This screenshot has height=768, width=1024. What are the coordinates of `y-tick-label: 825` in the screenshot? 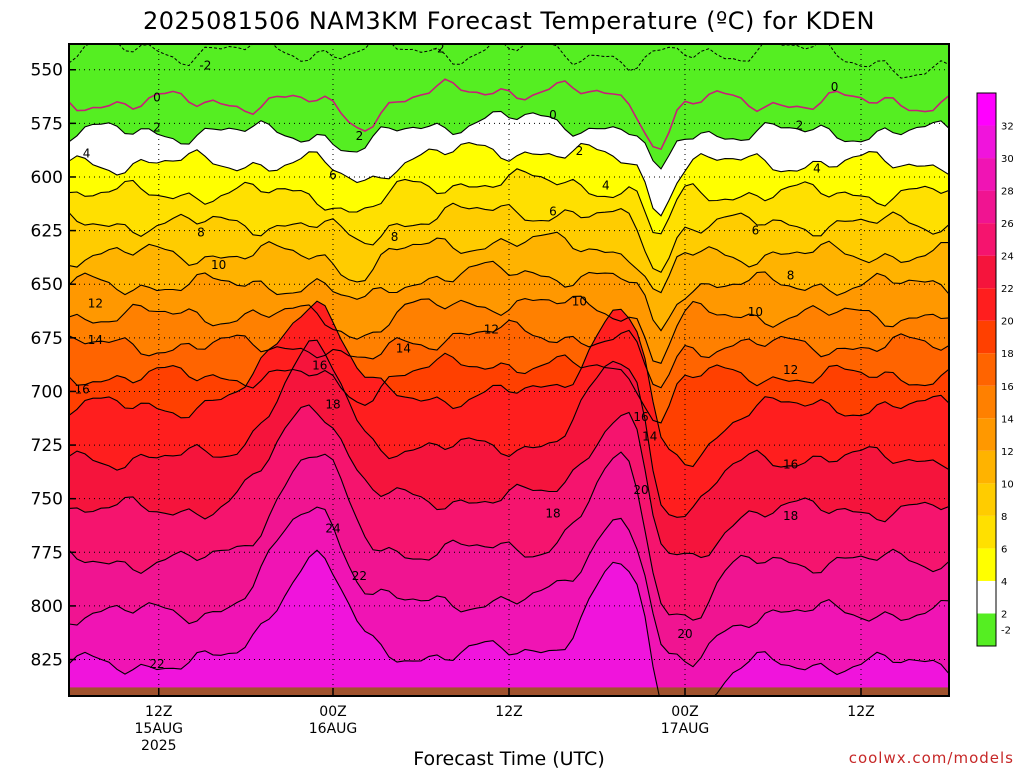 It's located at (47, 661).